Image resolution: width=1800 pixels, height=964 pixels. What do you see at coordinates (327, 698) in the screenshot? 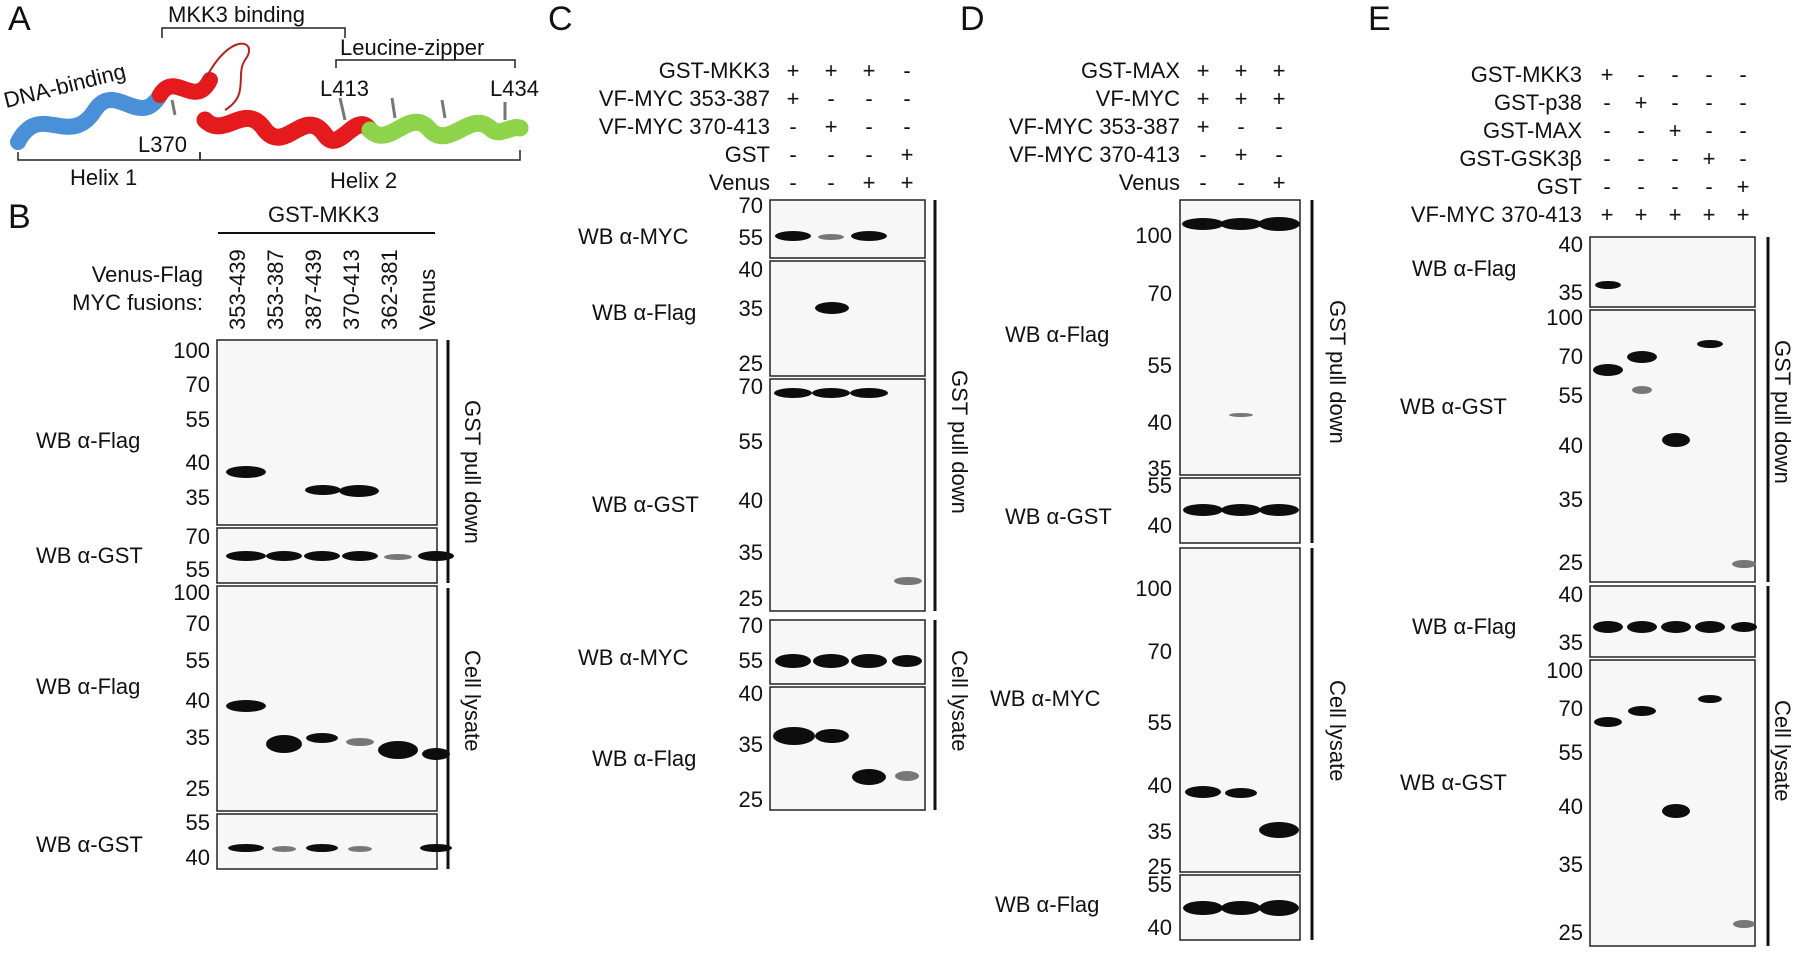
I see `panel-b-blot-flag-lysate` at bounding box center [327, 698].